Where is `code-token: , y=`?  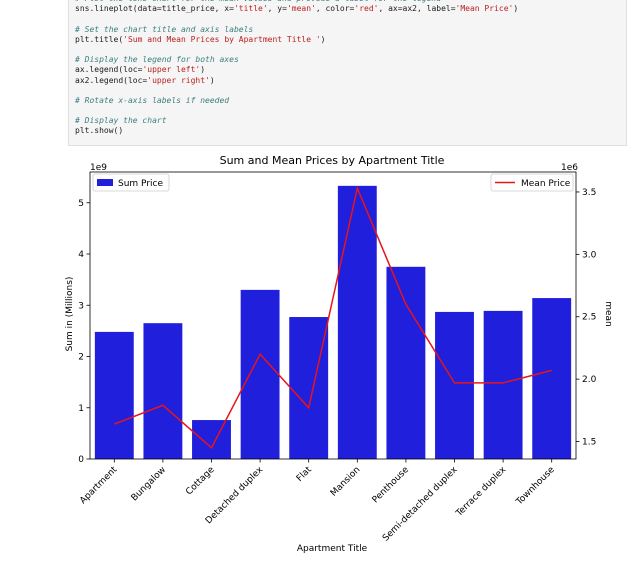 code-token: , y= is located at coordinates (277, 9).